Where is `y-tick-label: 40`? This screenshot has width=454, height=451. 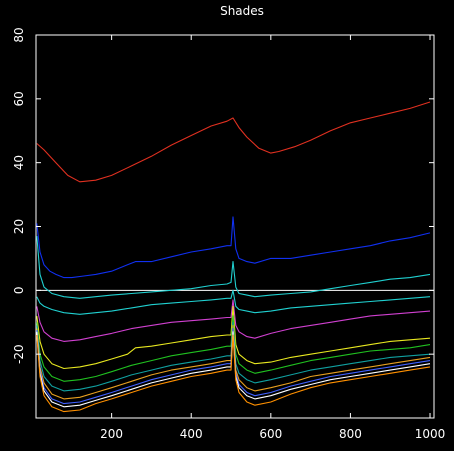 y-tick-label: 40 is located at coordinates (19, 162).